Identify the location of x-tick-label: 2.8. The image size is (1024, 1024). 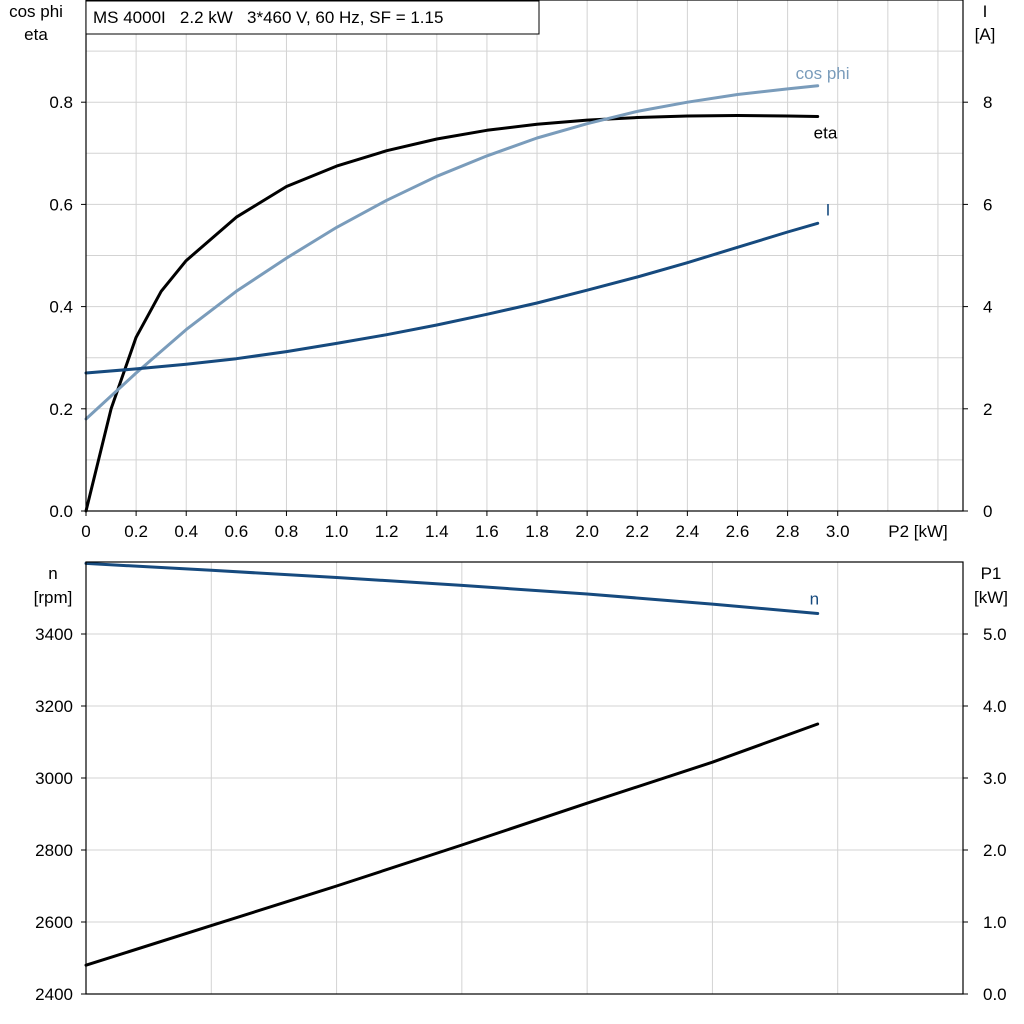
(788, 531).